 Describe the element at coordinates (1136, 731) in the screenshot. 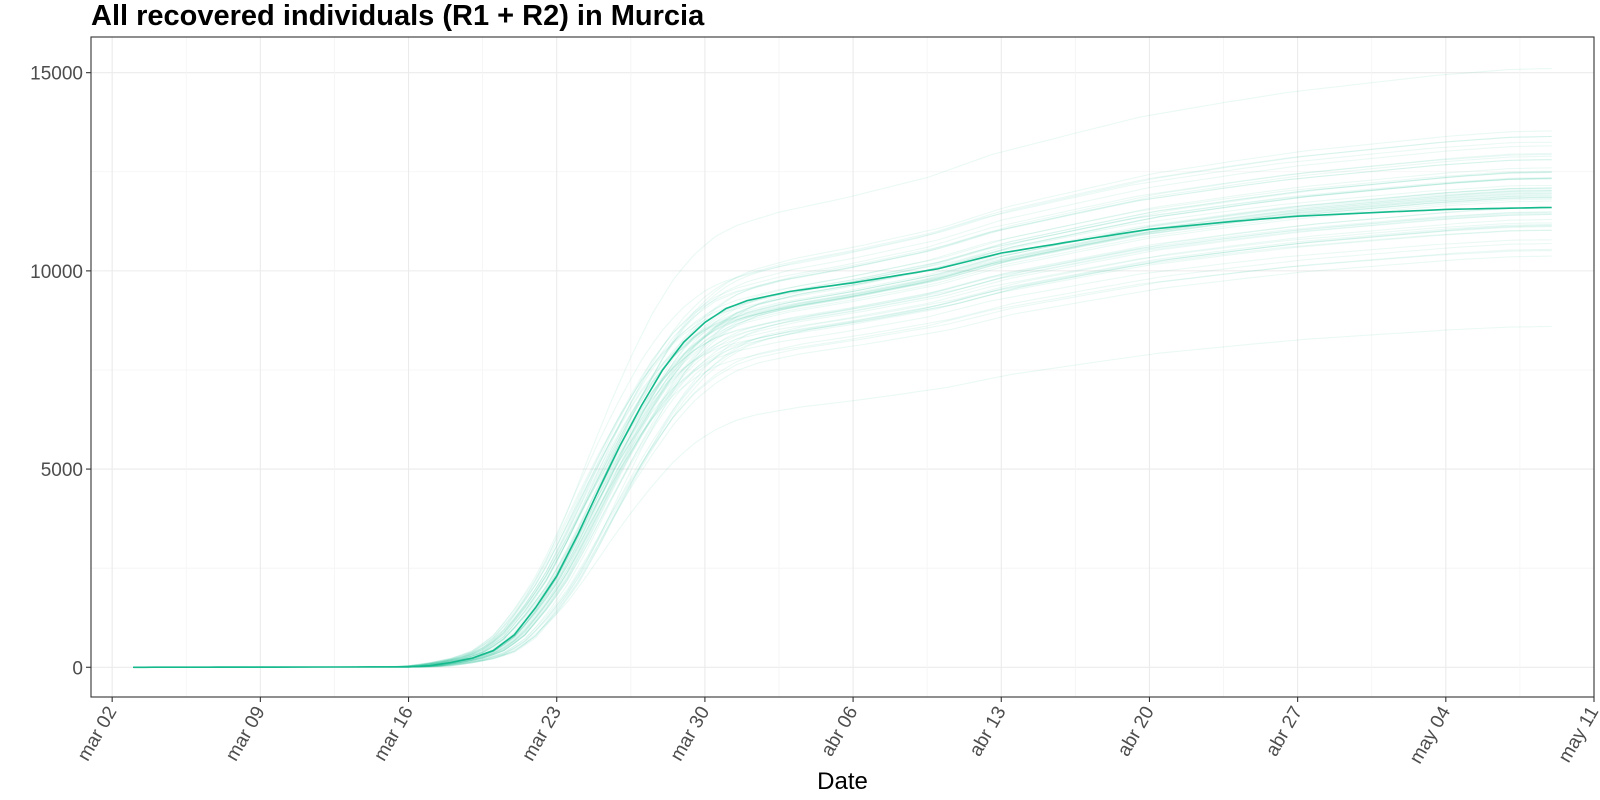

I see `x-tick-label: abr 20` at that location.